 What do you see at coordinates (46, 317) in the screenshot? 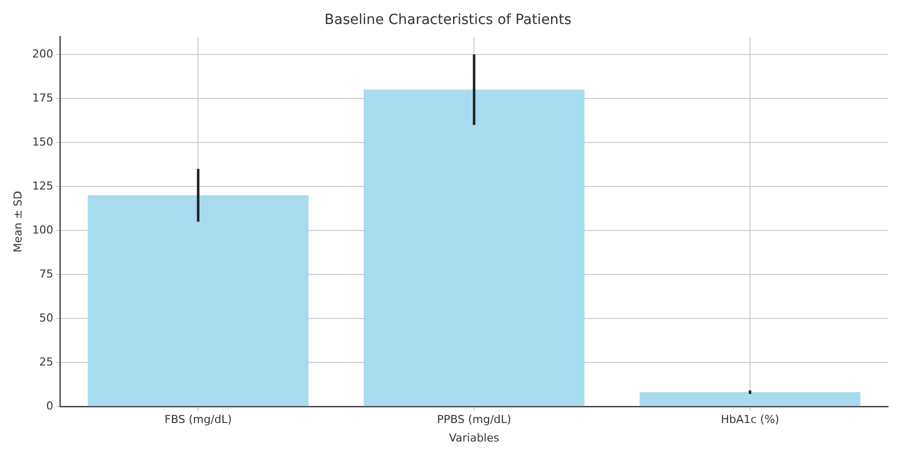
I see `y-tick-label: 50` at bounding box center [46, 317].